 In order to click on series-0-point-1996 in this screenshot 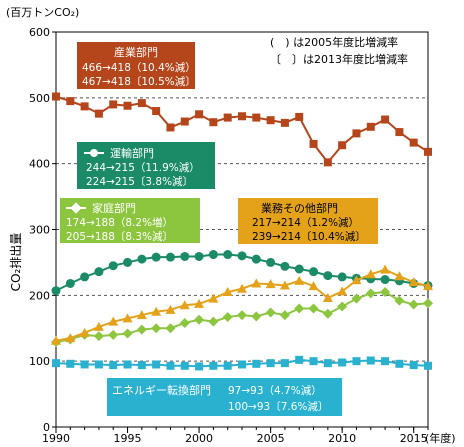, I will do `click(141, 103)`.